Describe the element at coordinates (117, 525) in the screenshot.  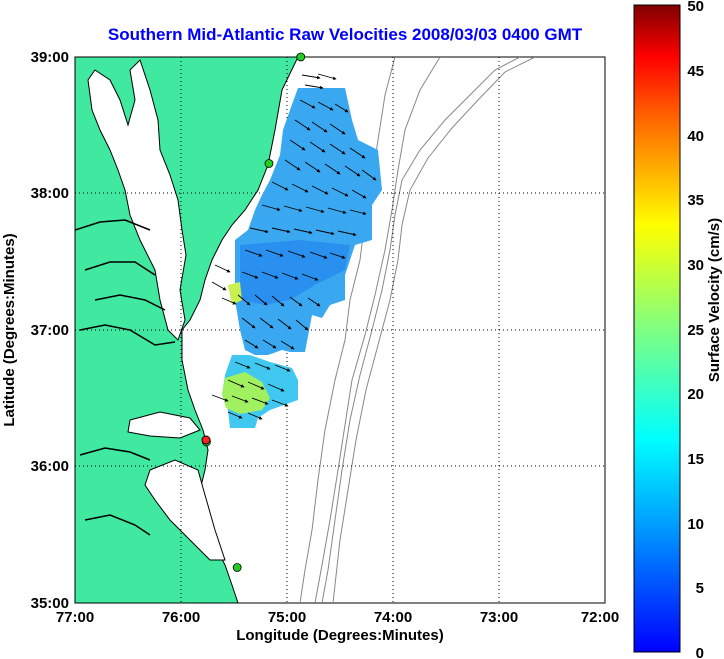
I see `river-neuse` at that location.